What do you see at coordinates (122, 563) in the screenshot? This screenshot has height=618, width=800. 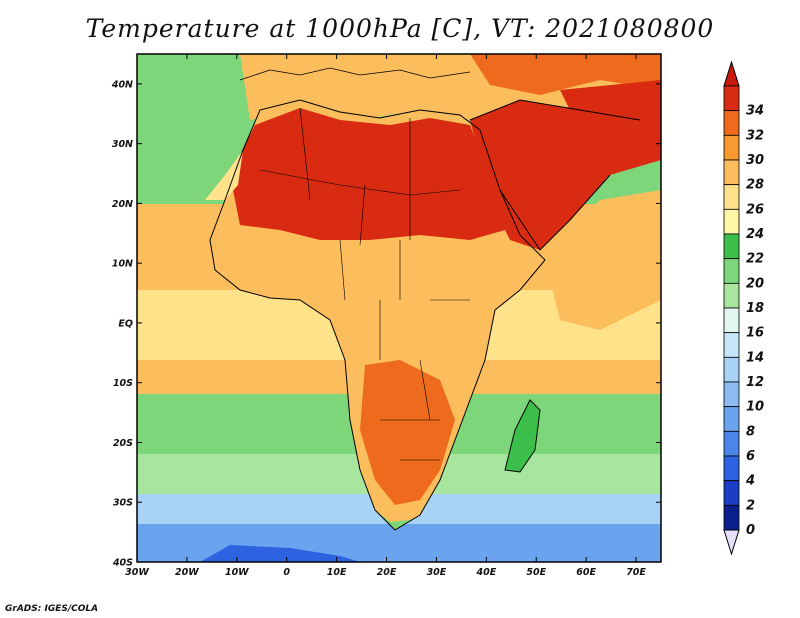 I see `lat-tick-label: 40S` at bounding box center [122, 563].